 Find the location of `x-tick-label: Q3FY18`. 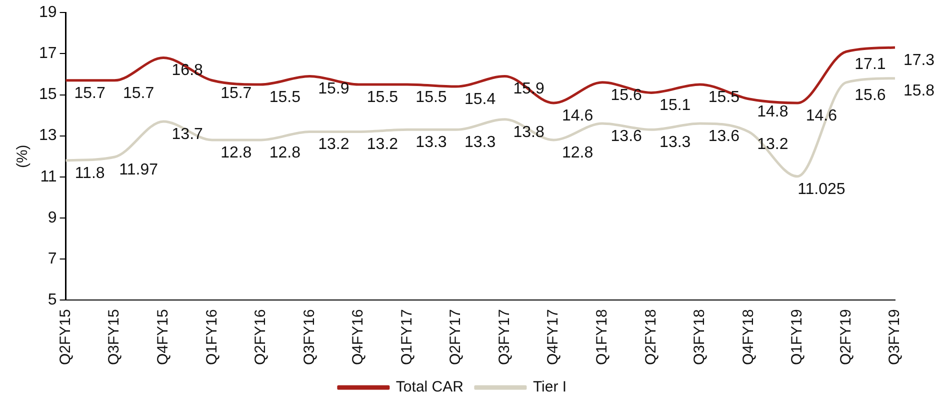

x-tick-label: Q3FY18 is located at coordinates (699, 337).